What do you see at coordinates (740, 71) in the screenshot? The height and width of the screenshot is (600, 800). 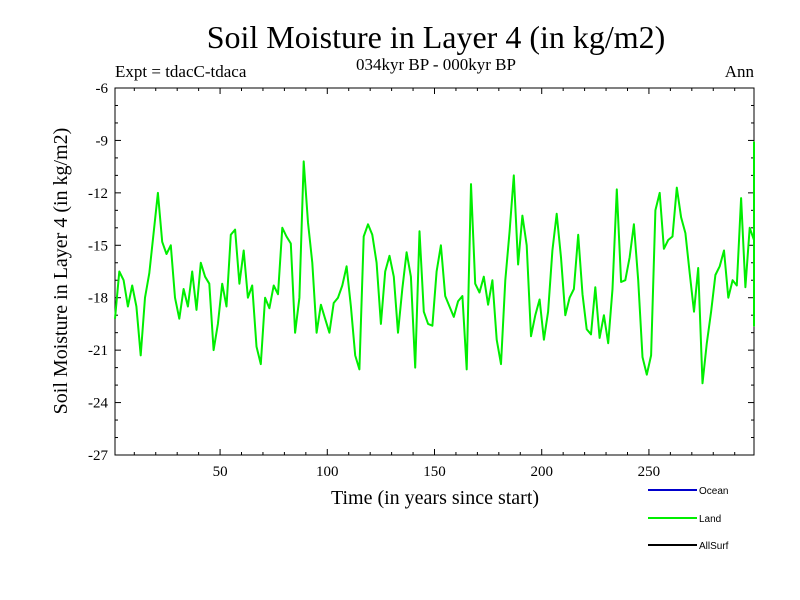 I see `season-label: Ann` at bounding box center [740, 71].